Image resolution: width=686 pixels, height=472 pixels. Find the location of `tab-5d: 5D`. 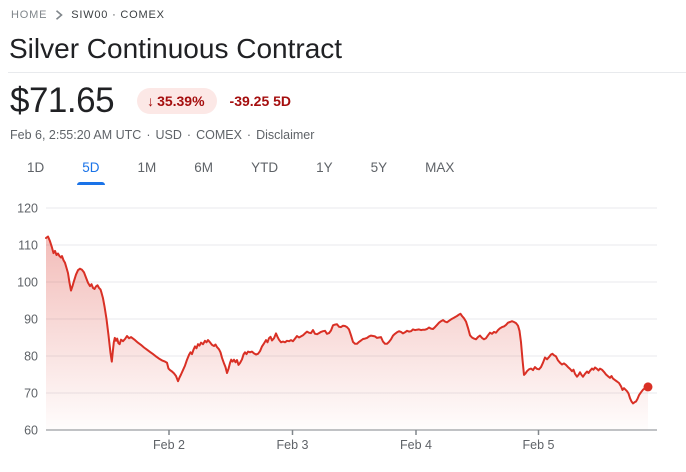

tab-5d: 5D is located at coordinates (91, 171).